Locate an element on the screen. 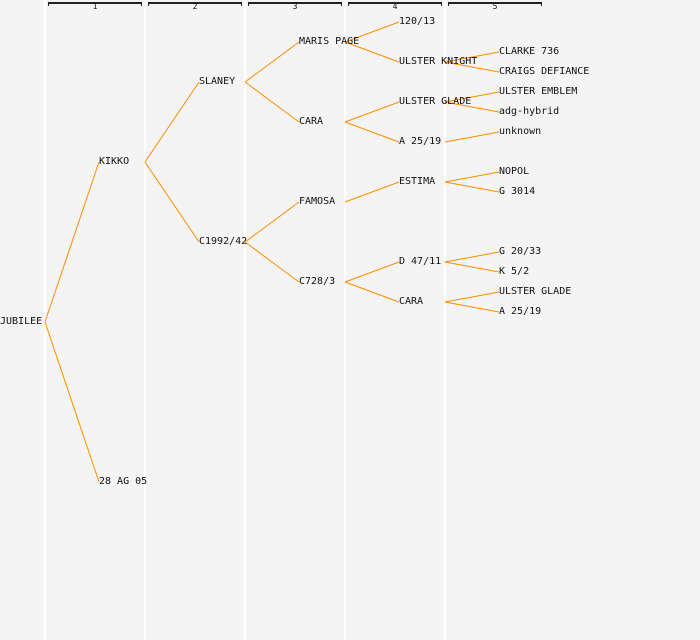 The width and height of the screenshot is (700, 640). pedigree-node: NOPOL is located at coordinates (514, 171).